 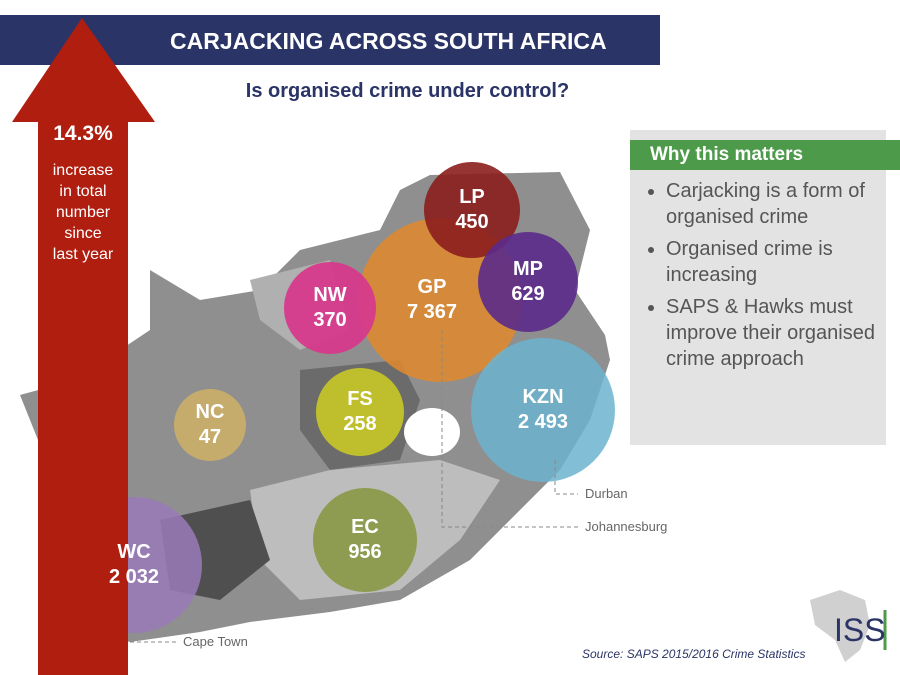 What do you see at coordinates (432, 287) in the screenshot?
I see `province-code: GP` at bounding box center [432, 287].